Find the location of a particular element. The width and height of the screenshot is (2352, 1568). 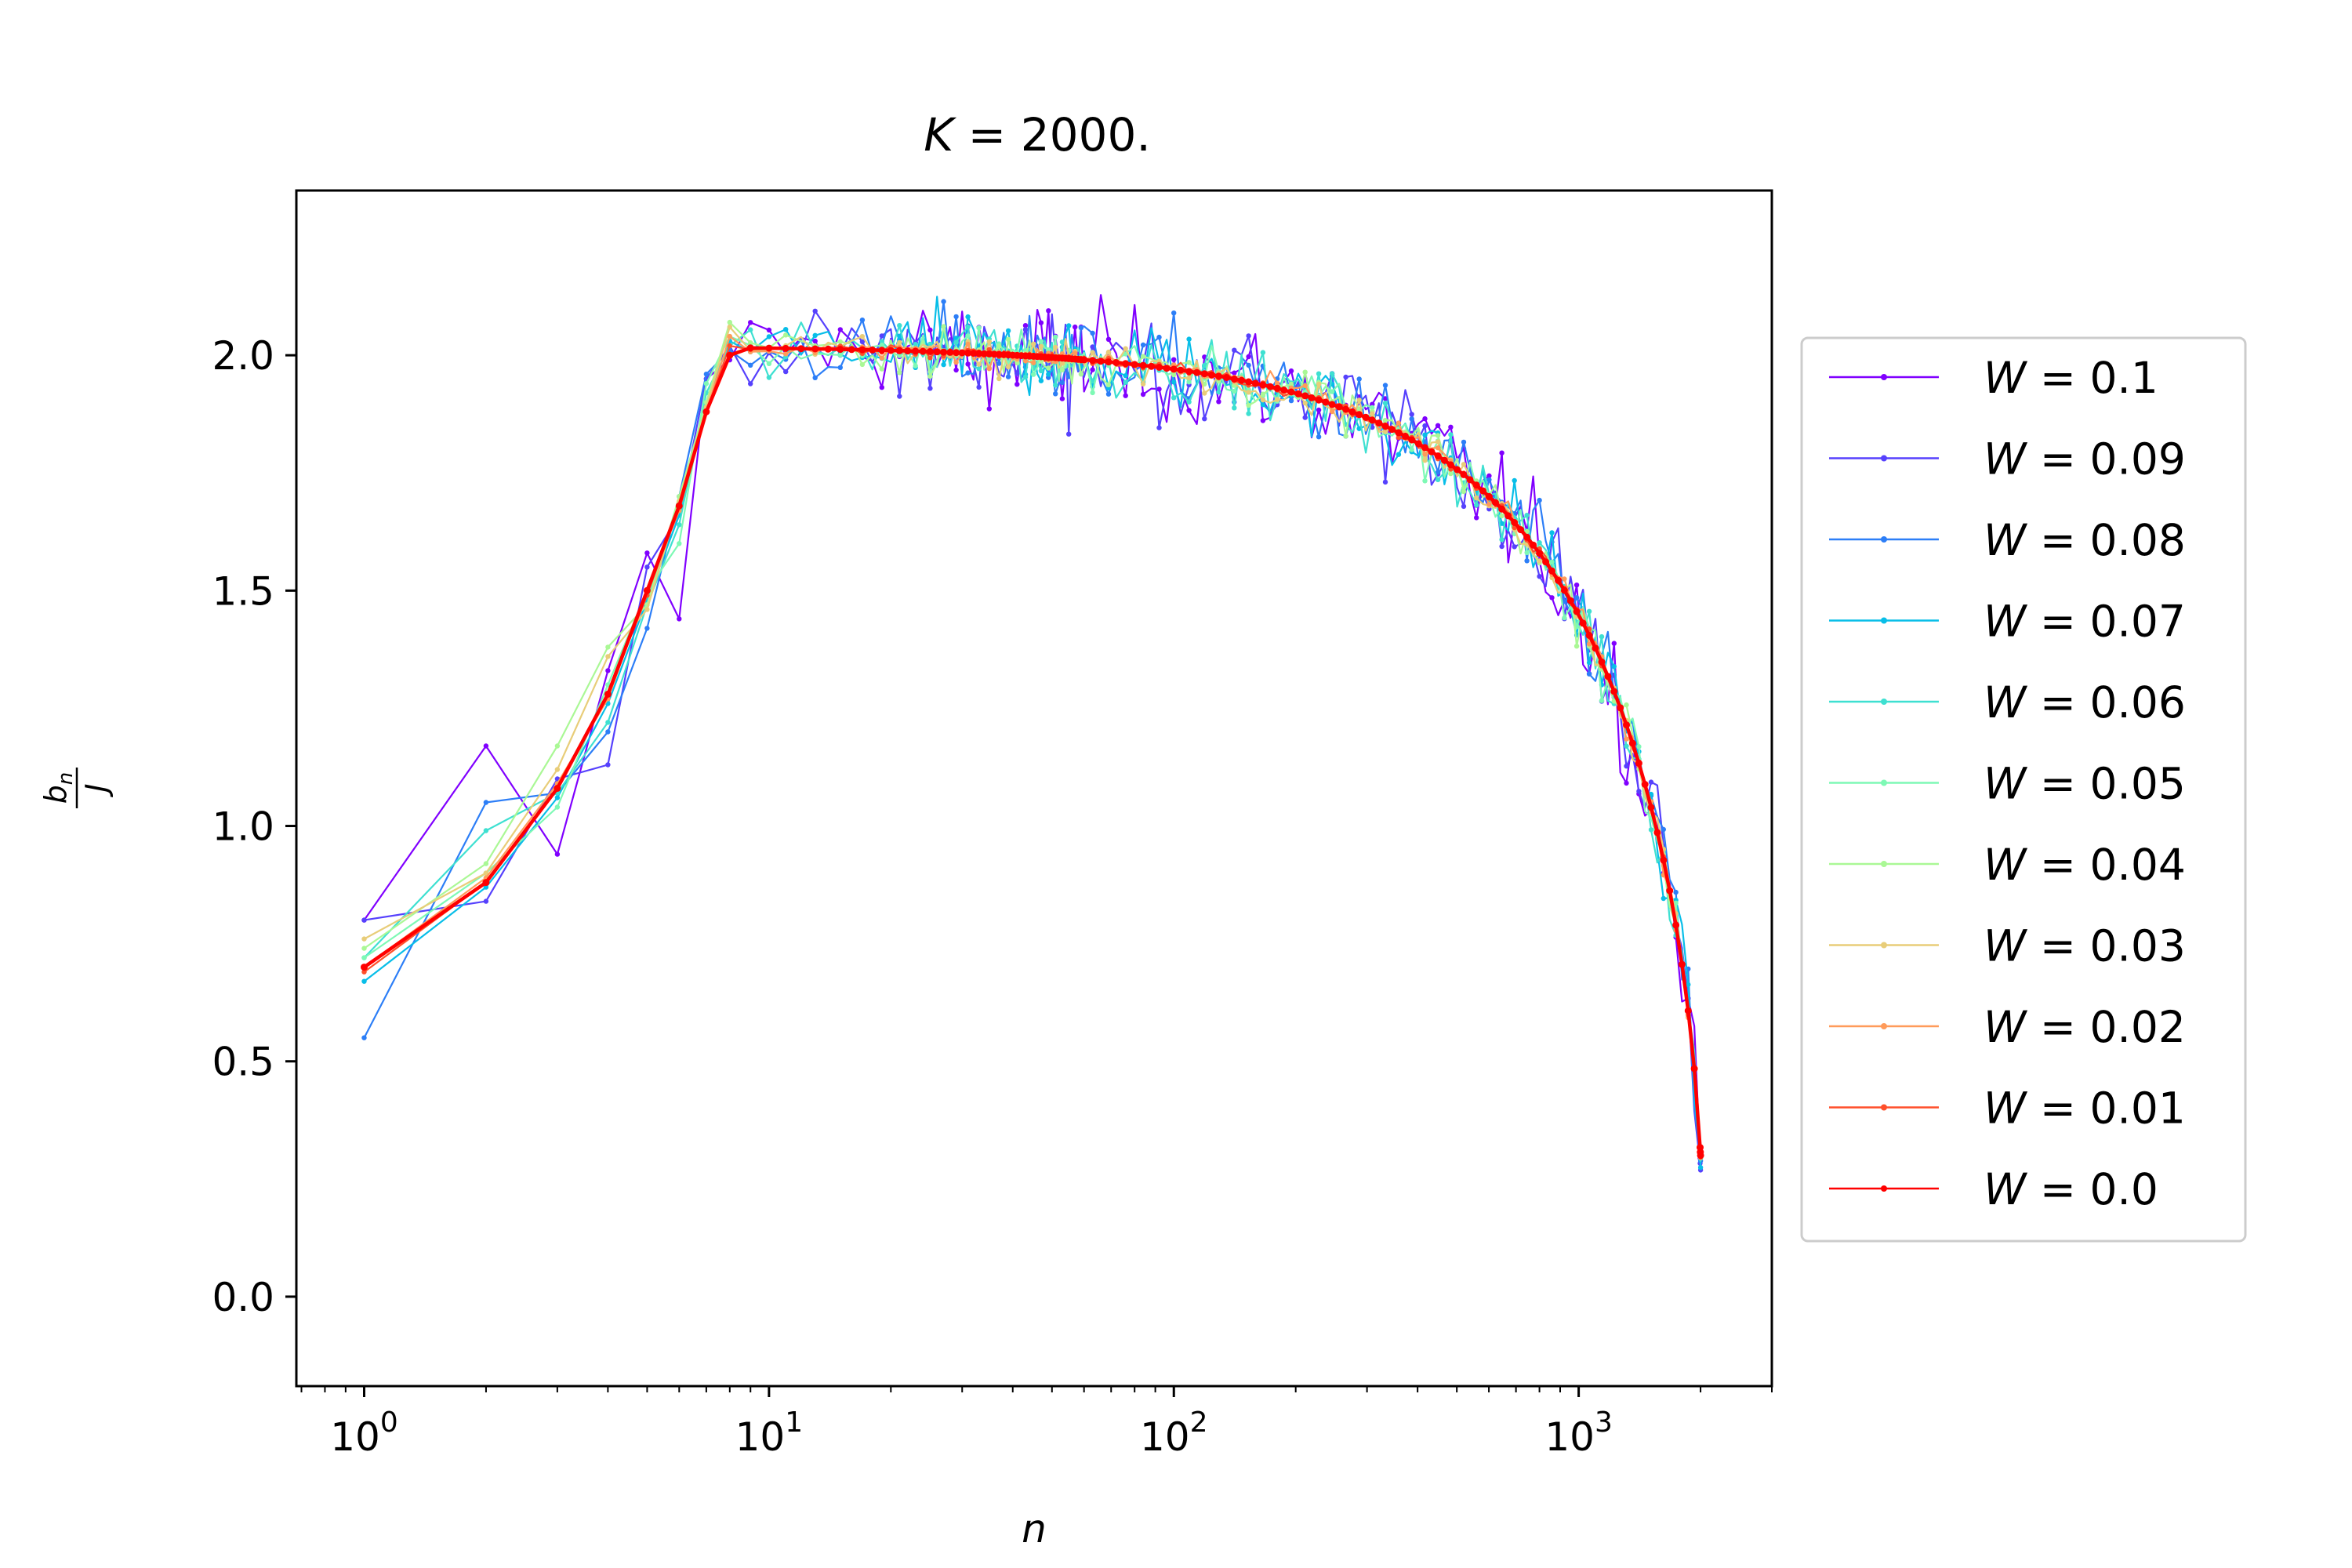

legend-label: W = 0.1 is located at coordinates (2071, 378).